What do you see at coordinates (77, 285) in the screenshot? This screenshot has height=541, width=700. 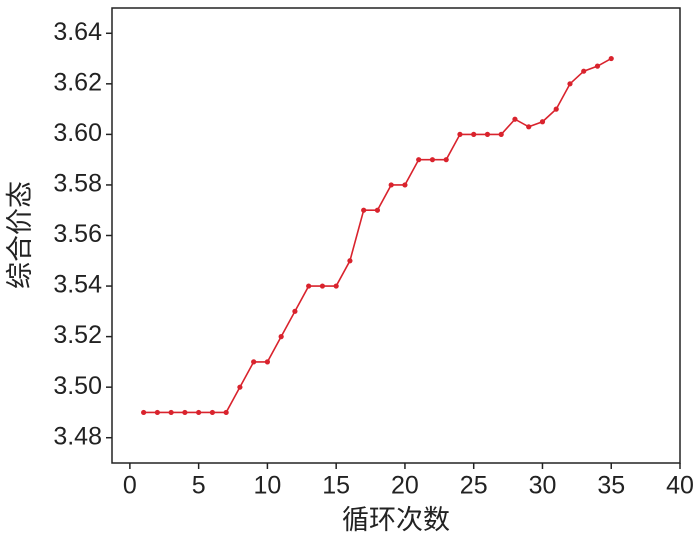 I see `y-tick-label: 3.54` at bounding box center [77, 285].